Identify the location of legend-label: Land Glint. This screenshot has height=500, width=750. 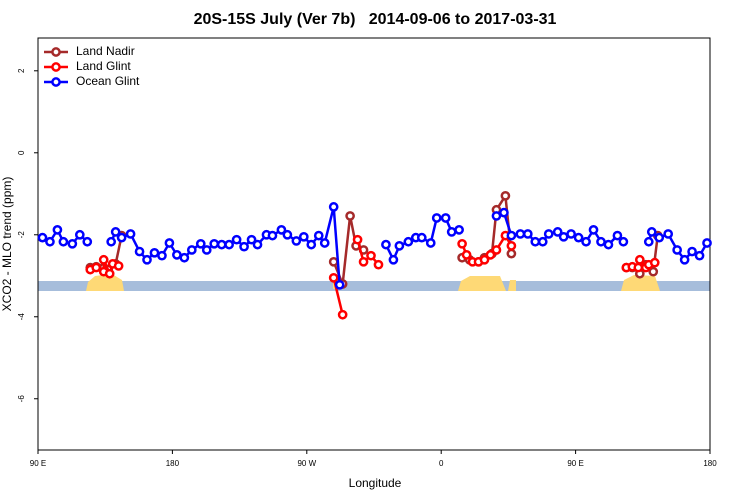
(103, 66).